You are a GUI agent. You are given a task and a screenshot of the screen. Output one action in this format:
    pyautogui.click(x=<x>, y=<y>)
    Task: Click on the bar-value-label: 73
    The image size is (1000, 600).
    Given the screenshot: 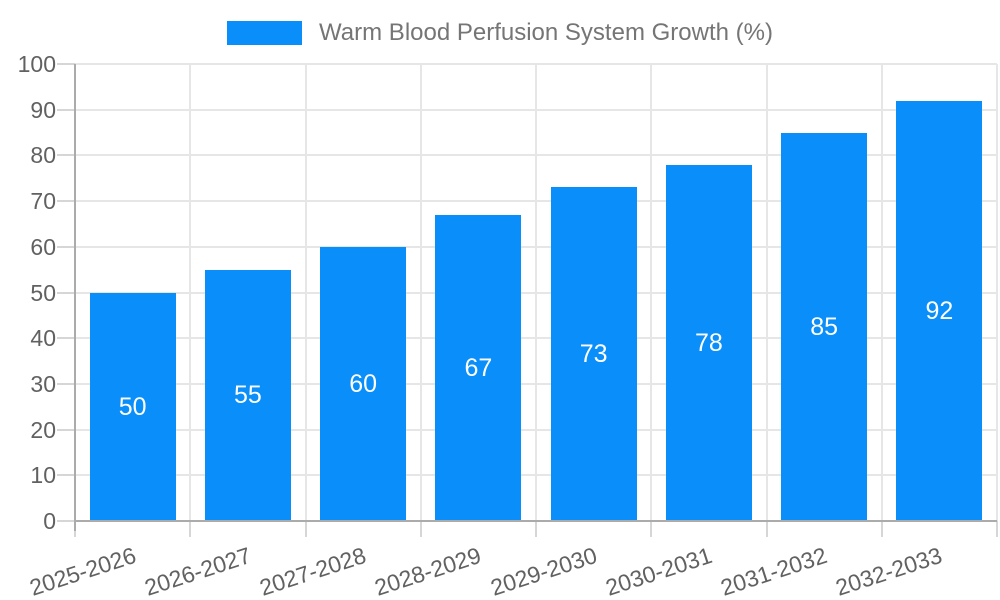 What is the action you would take?
    pyautogui.click(x=593, y=354)
    